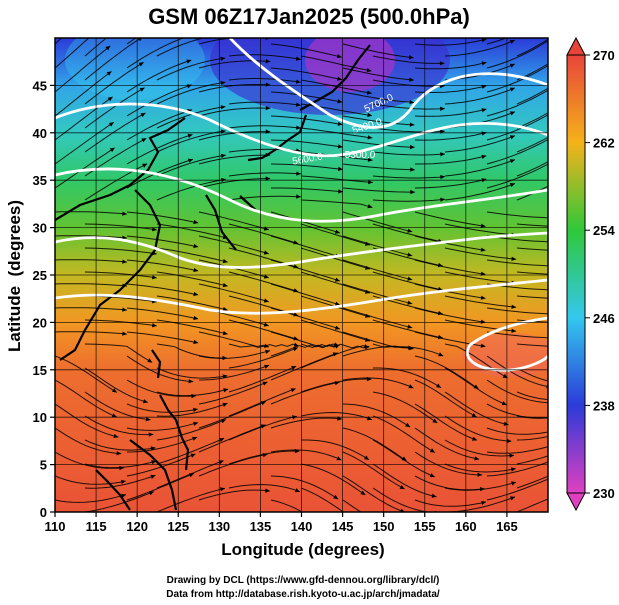  Describe the element at coordinates (40, 133) in the screenshot. I see `y-tick-label: 40` at that location.